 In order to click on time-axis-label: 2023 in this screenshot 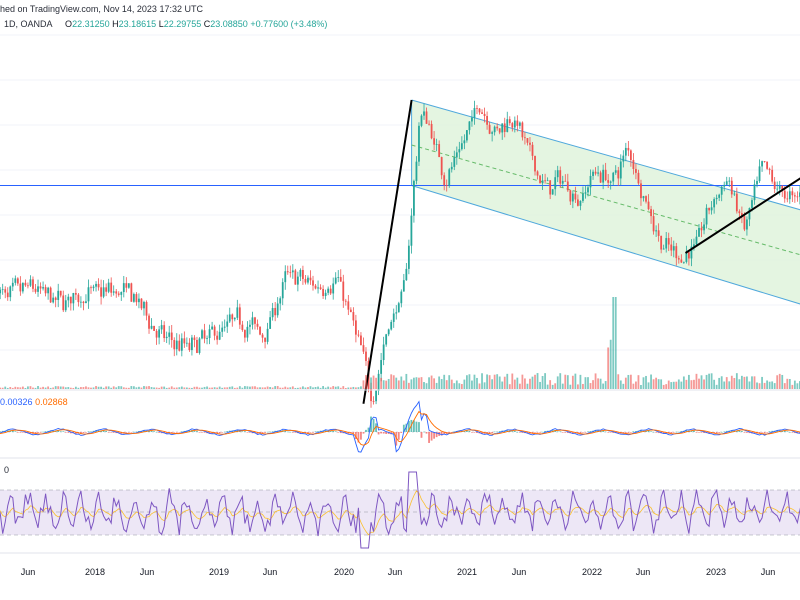, I will do `click(716, 572)`.